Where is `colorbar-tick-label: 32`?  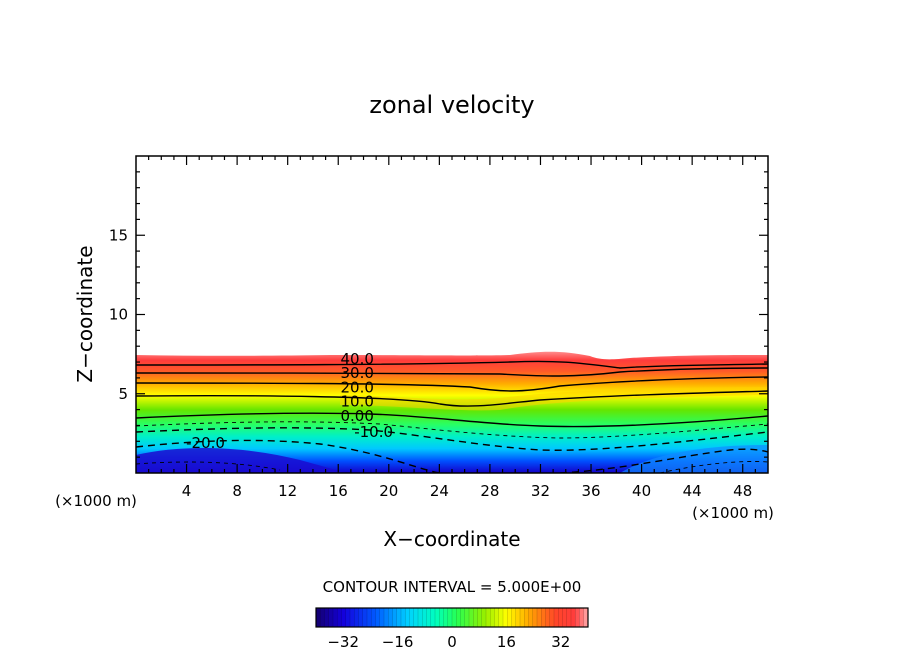
colorbar-tick-label: 32 is located at coordinates (560, 642).